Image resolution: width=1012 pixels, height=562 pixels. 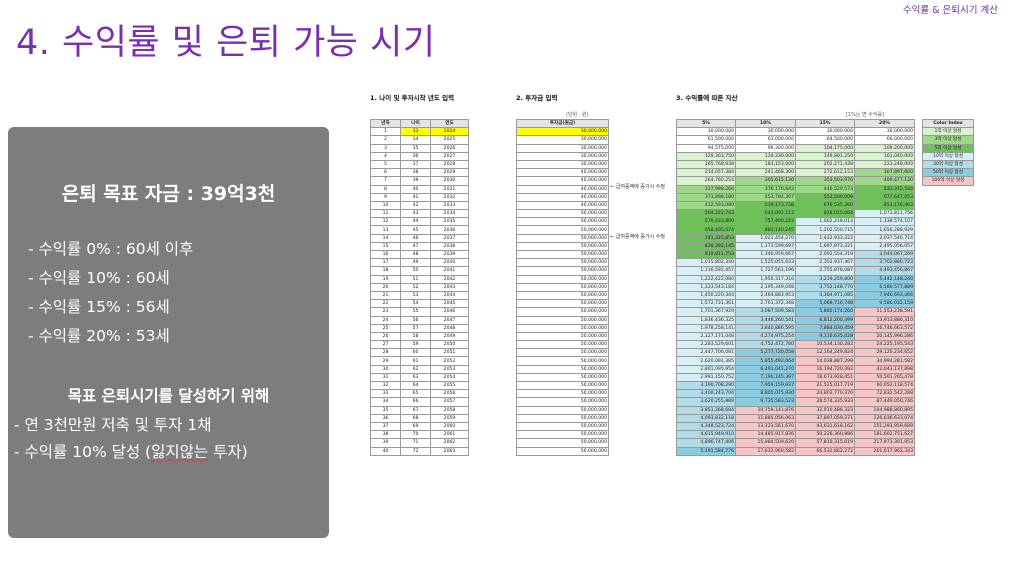 What do you see at coordinates (706, 418) in the screenshot?
I see `asset-cell: 4,093,832,118` at bounding box center [706, 418].